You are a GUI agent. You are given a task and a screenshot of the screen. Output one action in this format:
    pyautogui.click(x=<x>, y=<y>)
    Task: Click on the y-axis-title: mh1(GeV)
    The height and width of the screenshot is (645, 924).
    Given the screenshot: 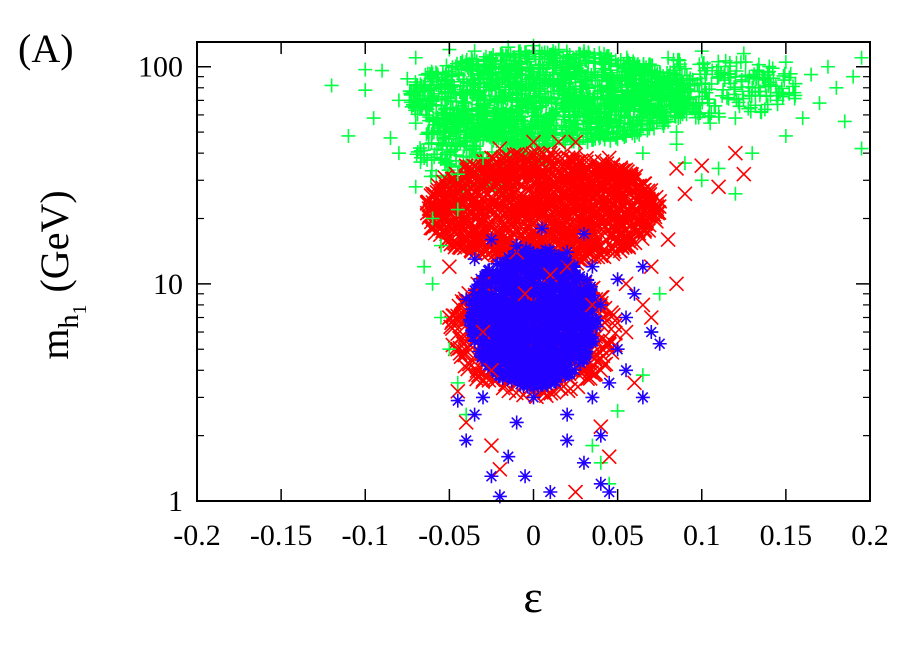 What is the action you would take?
    pyautogui.click(x=61, y=274)
    